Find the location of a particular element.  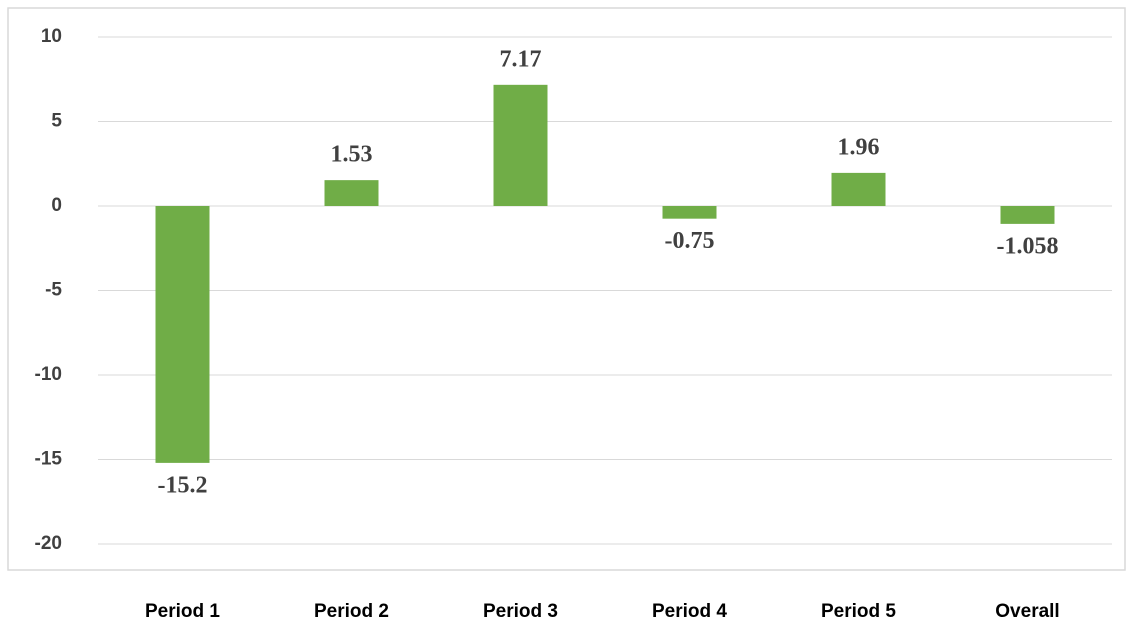

y-tick-label: 0 is located at coordinates (56, 205).